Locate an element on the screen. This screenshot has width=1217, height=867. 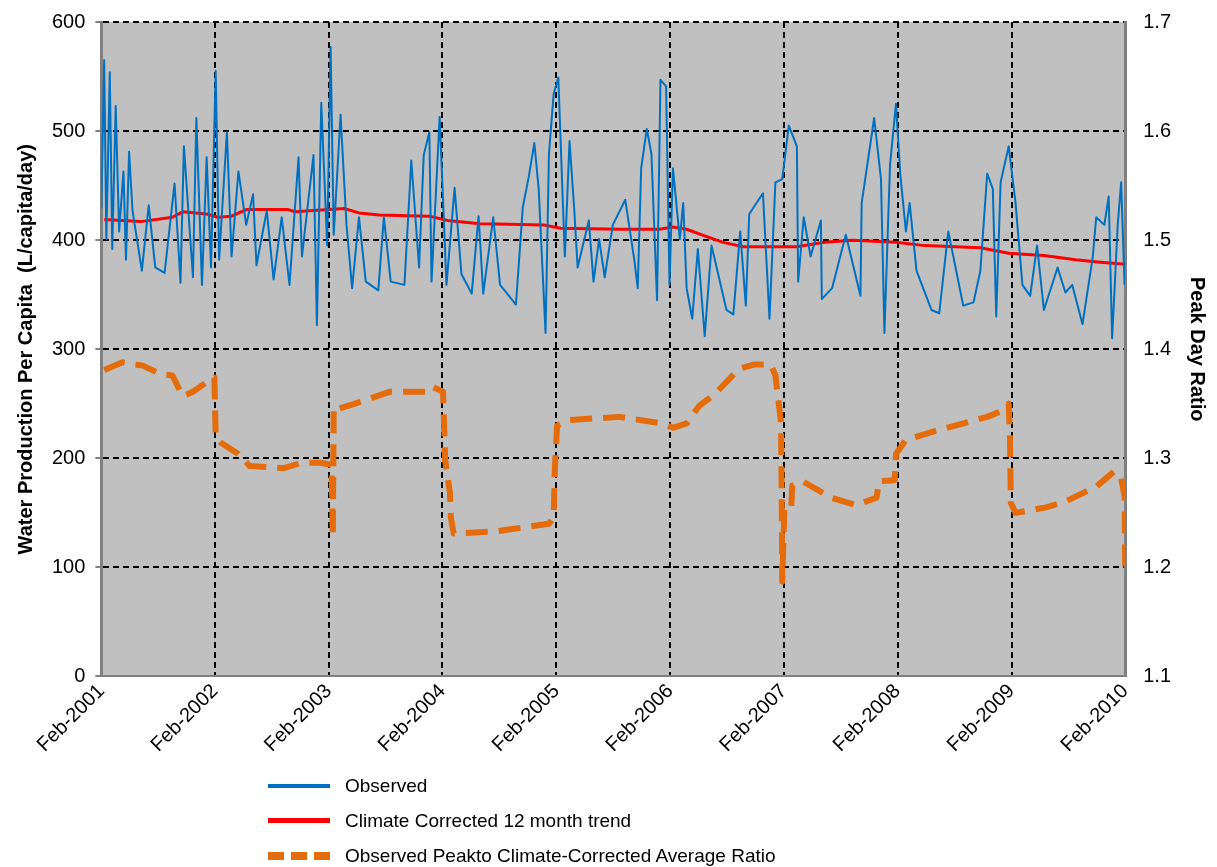
y2-tick-label: 1.4 is located at coordinates (1157, 347).